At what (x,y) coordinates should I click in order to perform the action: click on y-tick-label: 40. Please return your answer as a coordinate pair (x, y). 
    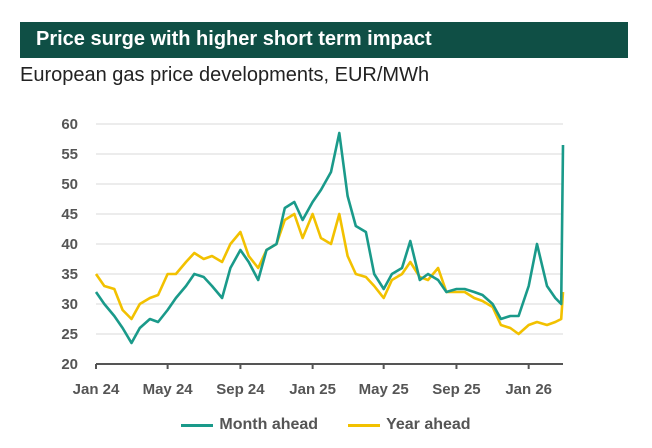
    Looking at the image, I should click on (69, 244).